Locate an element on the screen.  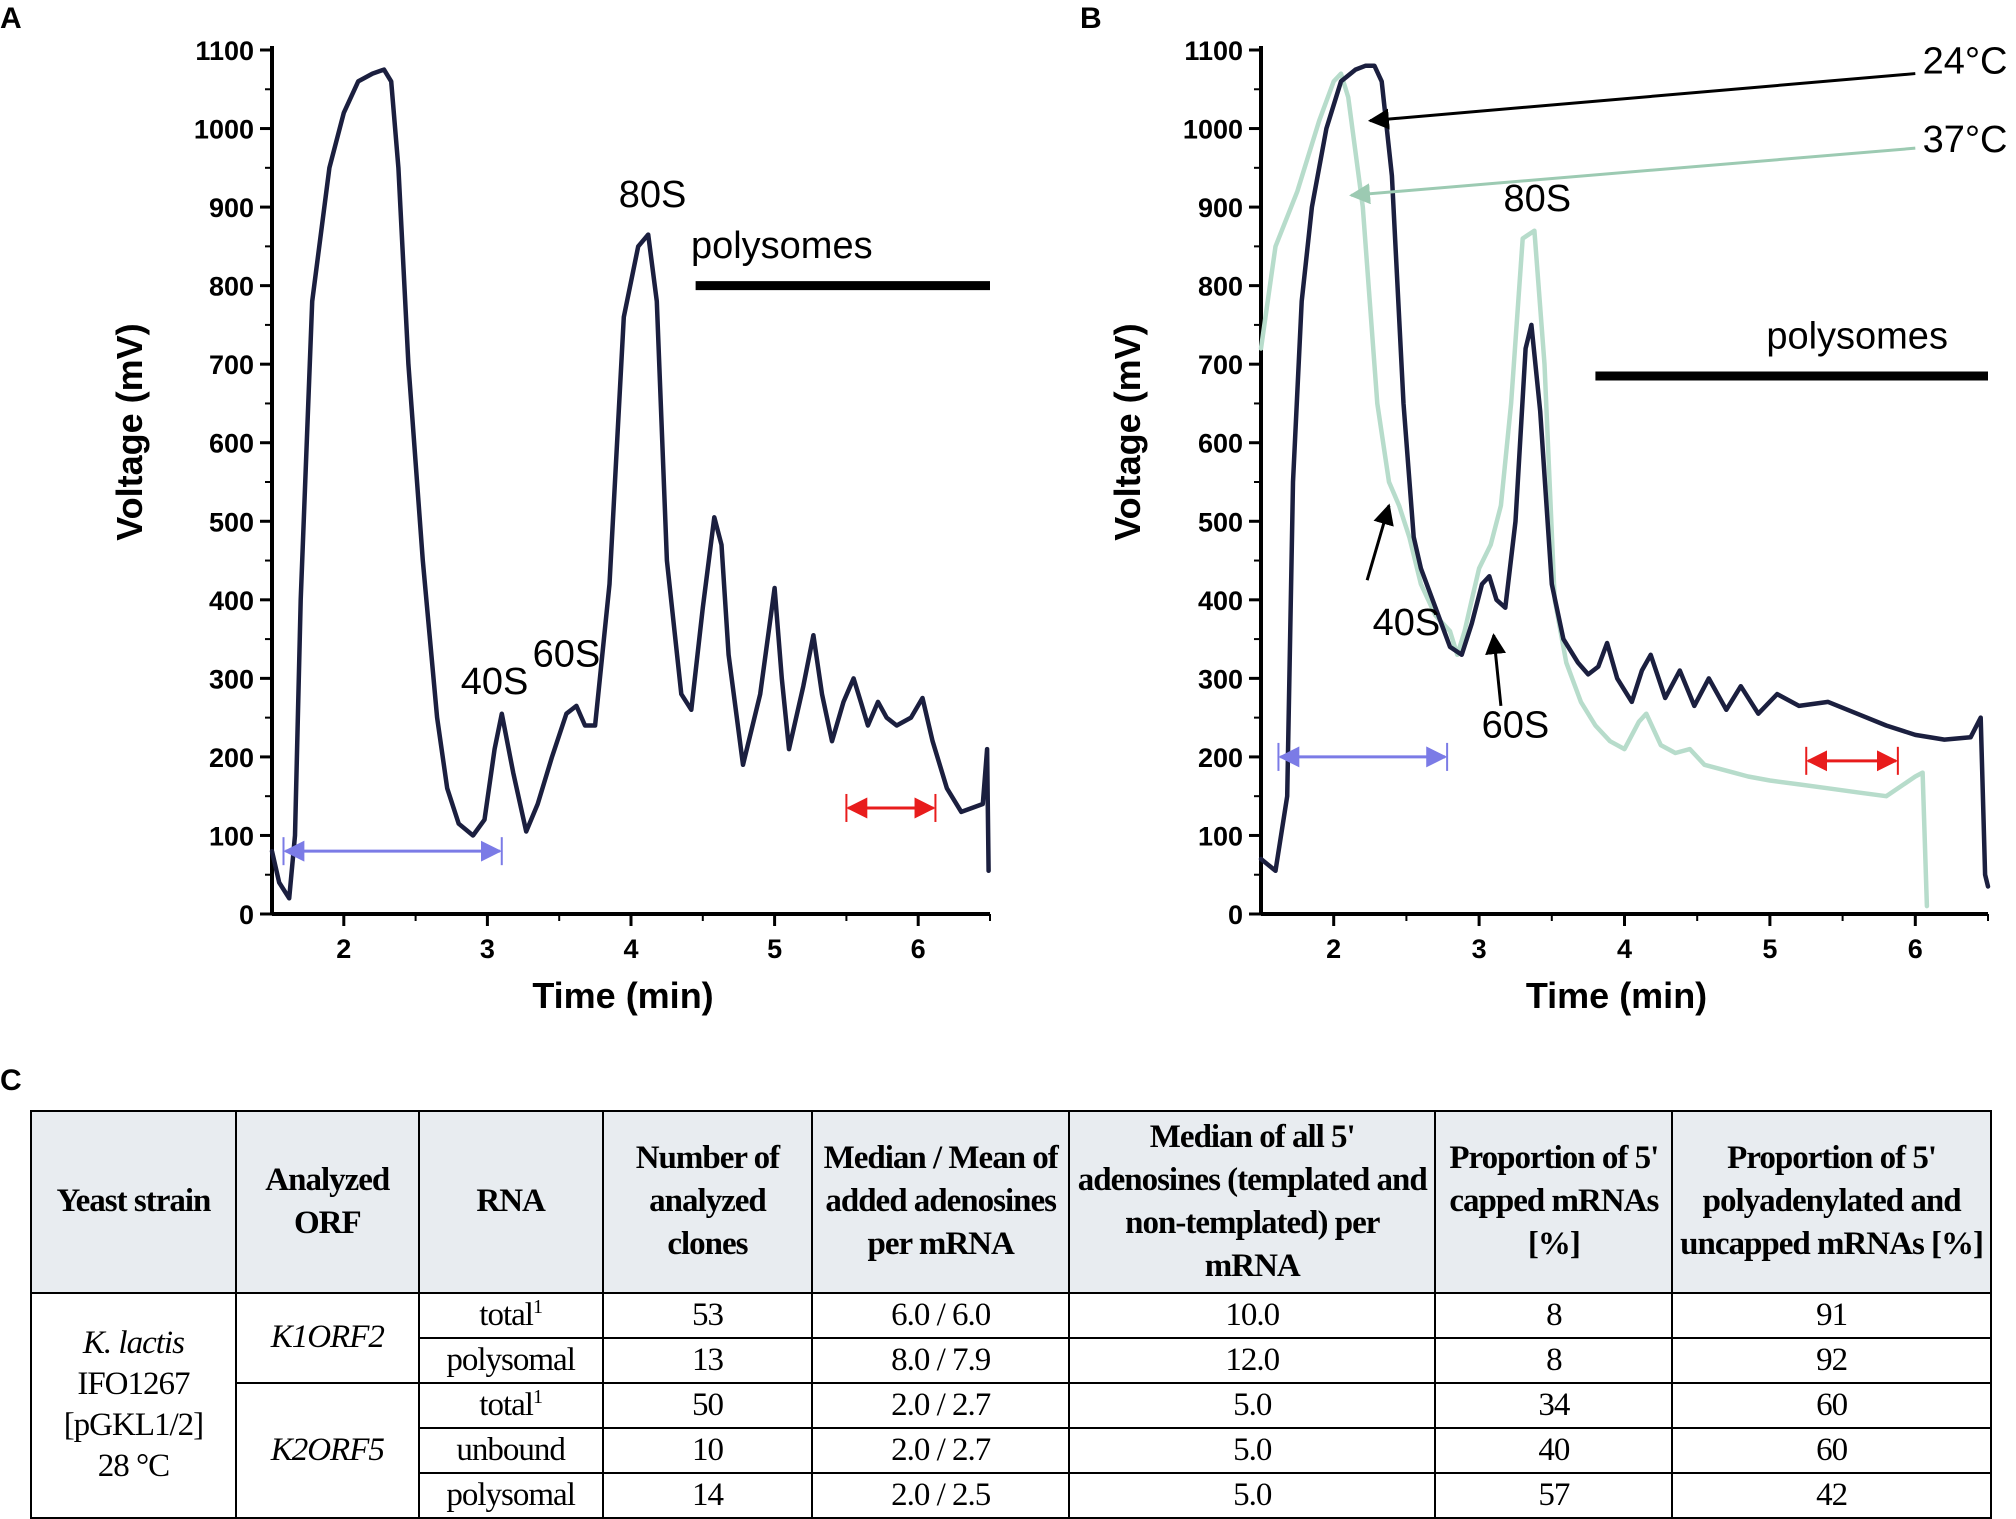
table-cell: 6.0 / 6.0 is located at coordinates (941, 1315).